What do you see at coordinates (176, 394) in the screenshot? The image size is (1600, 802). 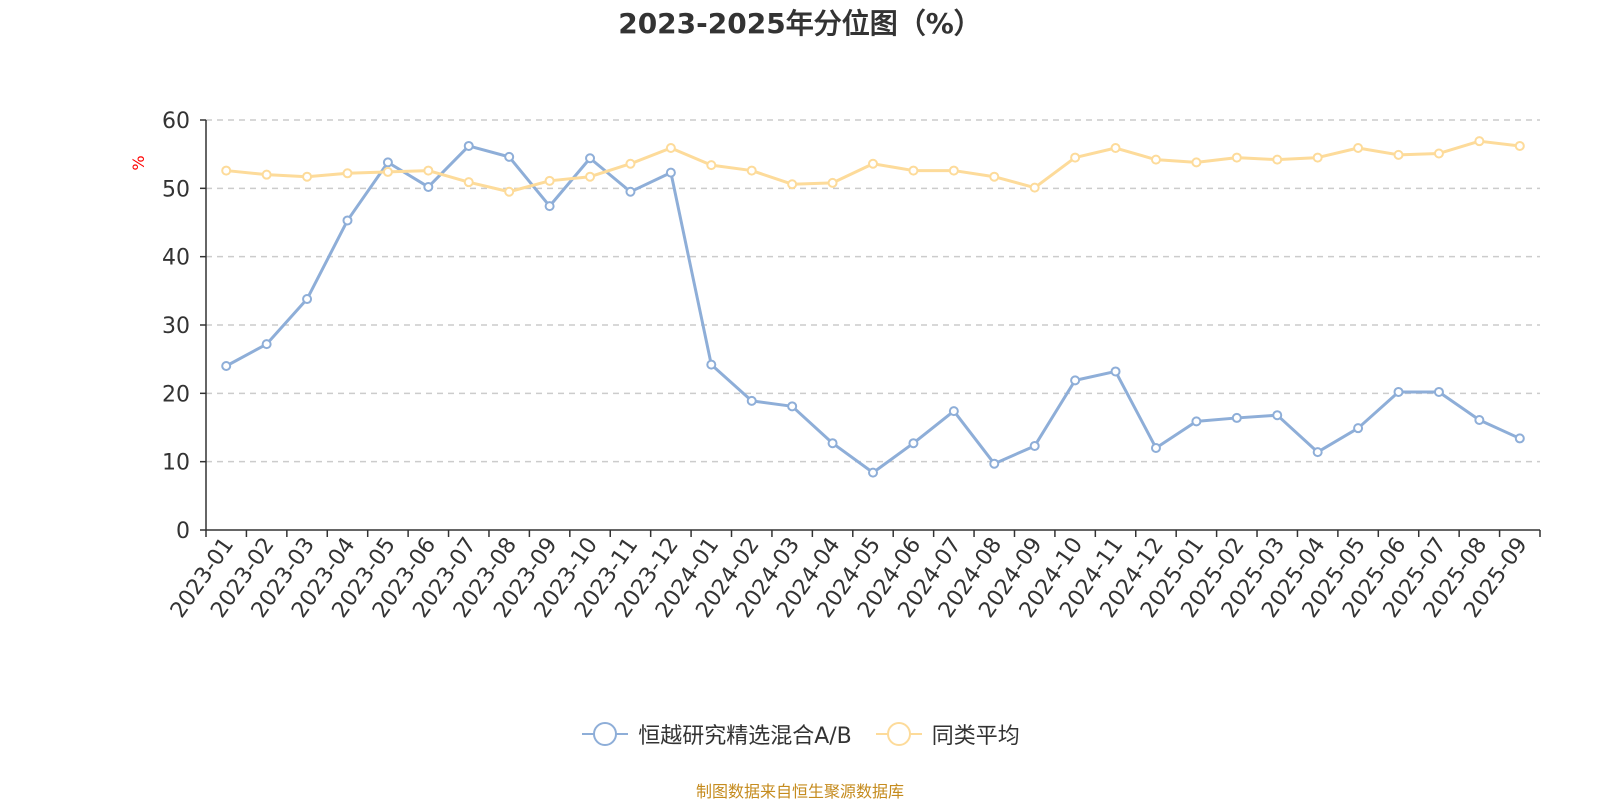 I see `y-tick-label: 20` at bounding box center [176, 394].